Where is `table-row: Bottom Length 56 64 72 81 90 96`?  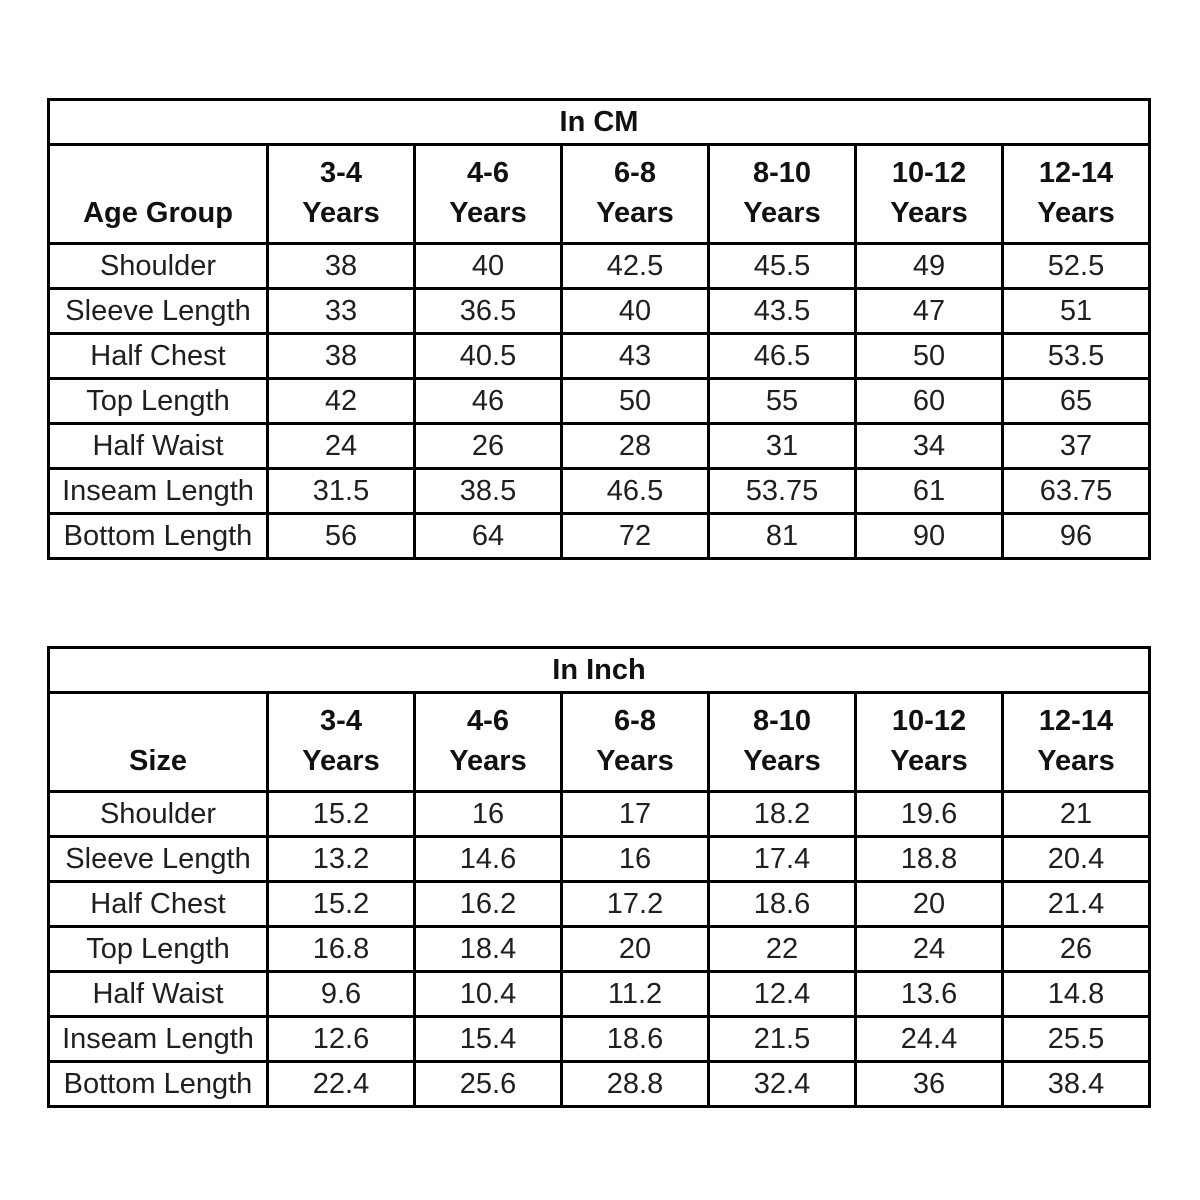
table-row: Bottom Length 56 64 72 81 90 96 is located at coordinates (599, 536).